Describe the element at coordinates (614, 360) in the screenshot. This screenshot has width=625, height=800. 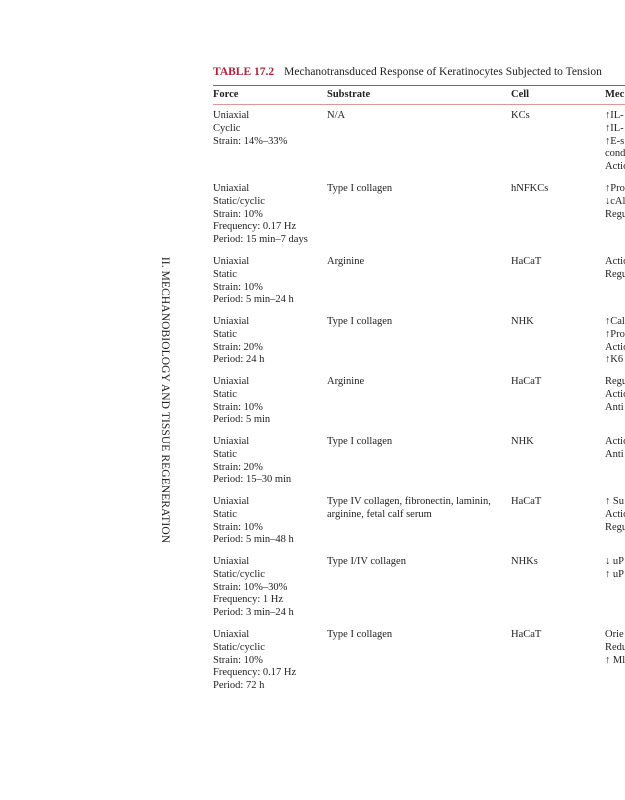
I see `mechanism-cell-line: ↑K6` at that location.